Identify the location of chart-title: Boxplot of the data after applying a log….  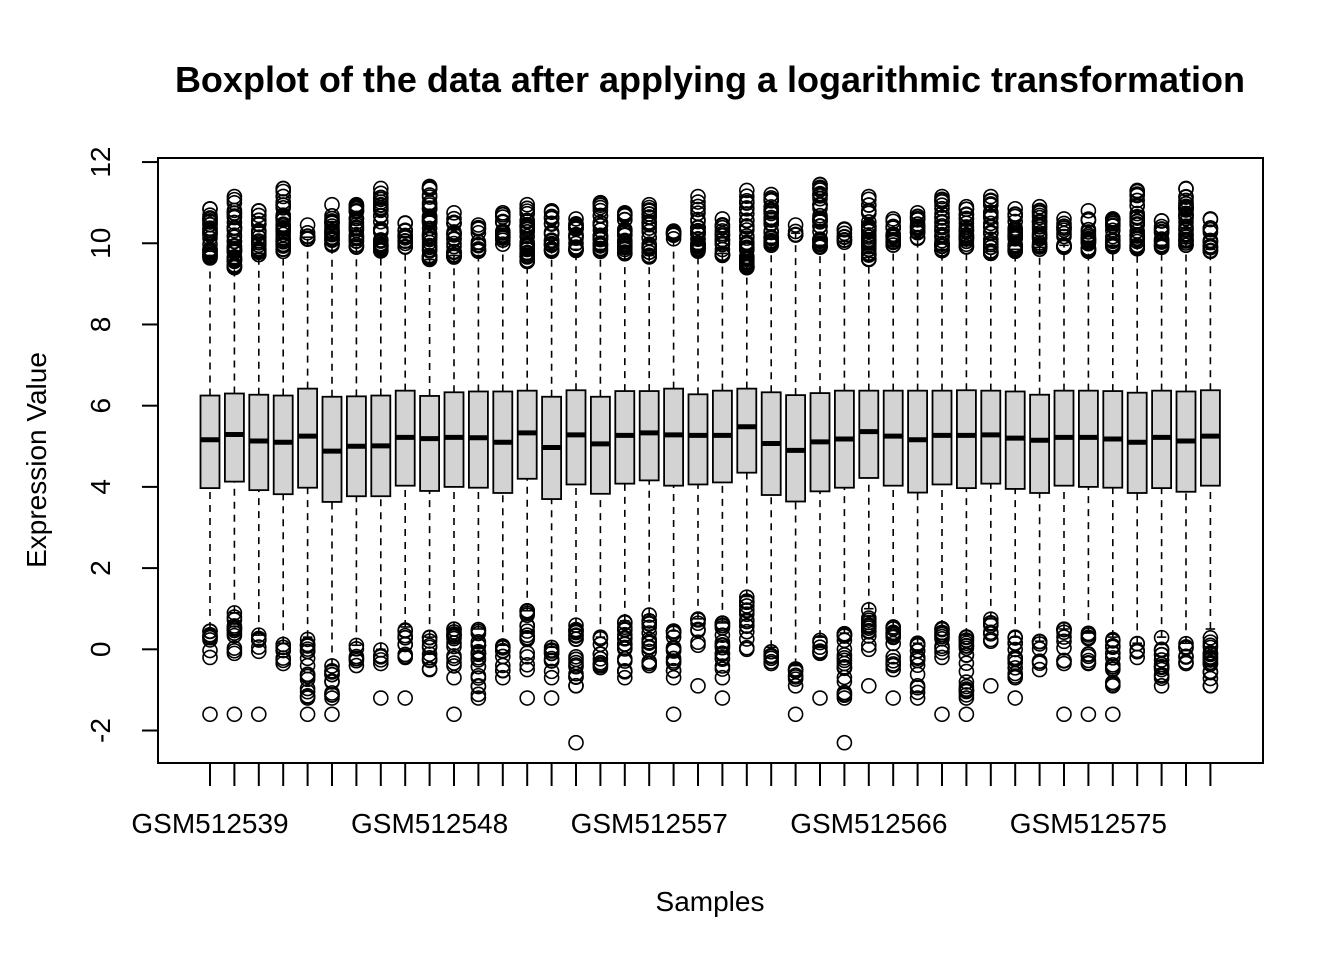
(710, 79).